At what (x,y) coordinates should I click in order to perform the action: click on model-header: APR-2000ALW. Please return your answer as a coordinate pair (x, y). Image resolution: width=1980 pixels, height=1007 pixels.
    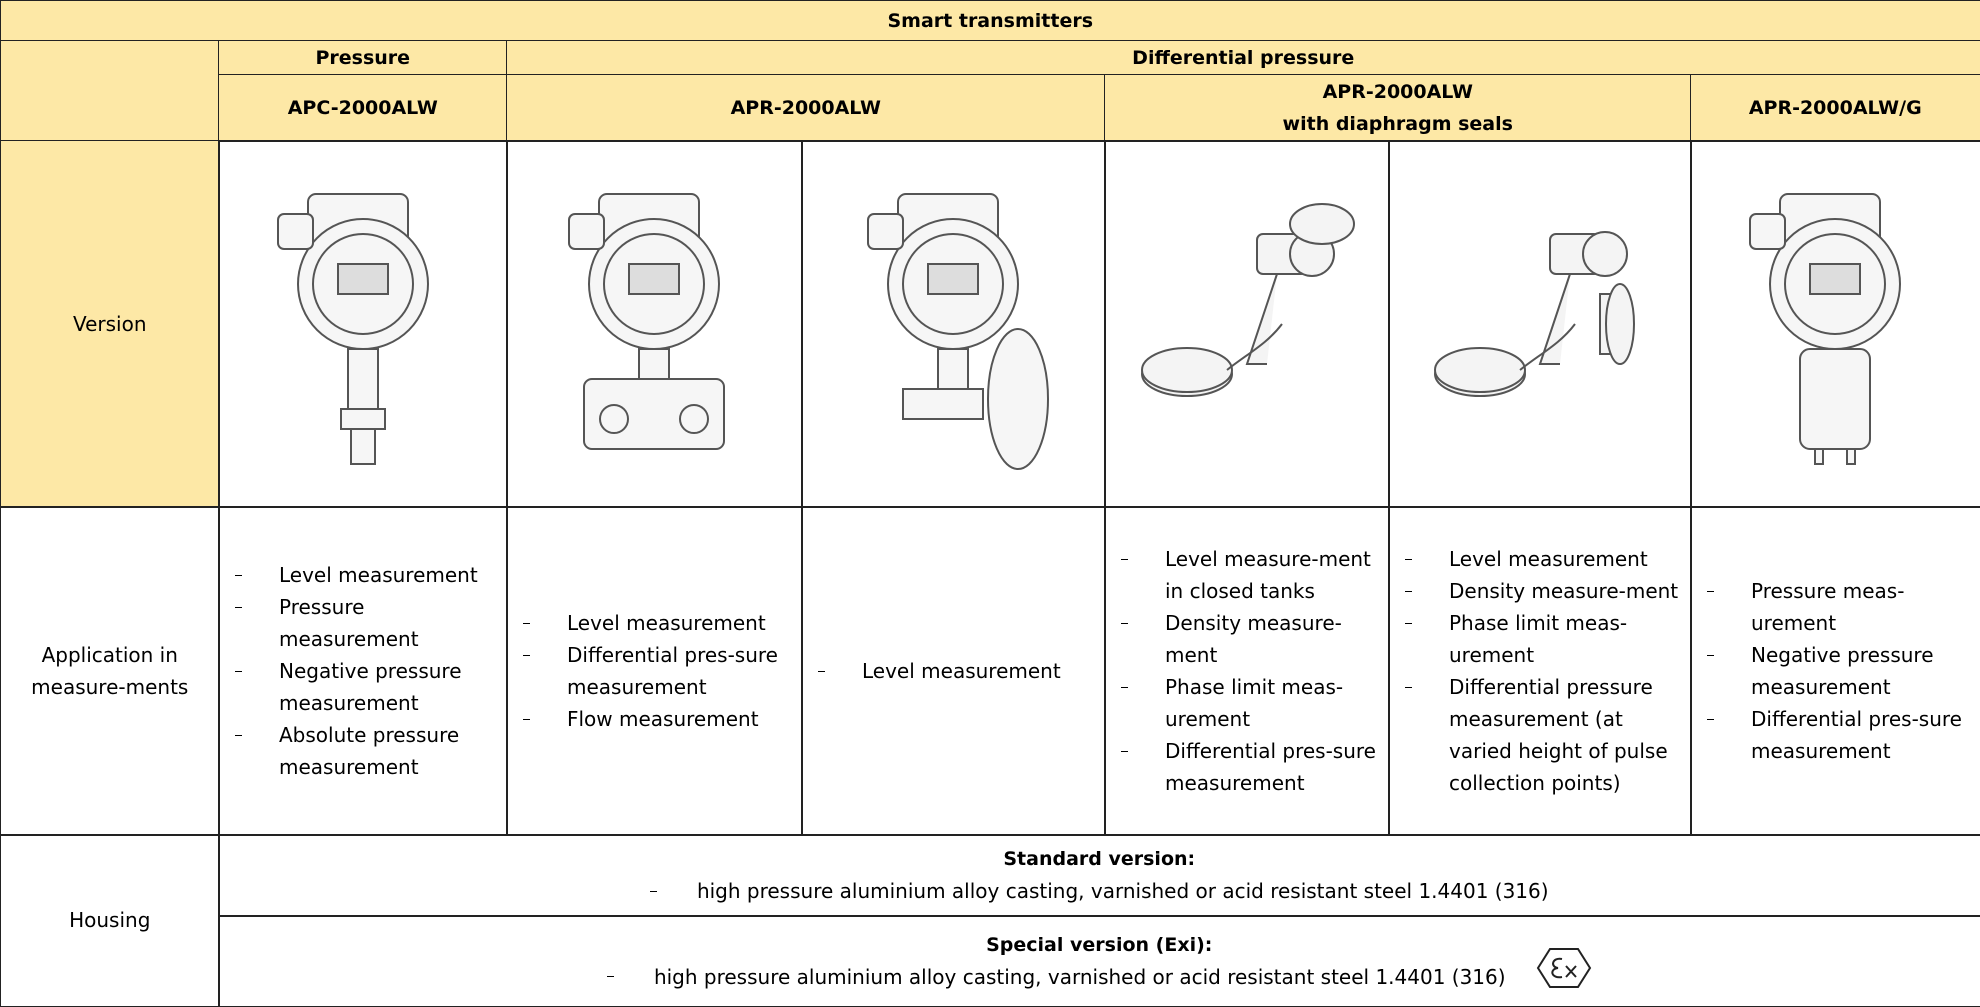
    Looking at the image, I should click on (806, 108).